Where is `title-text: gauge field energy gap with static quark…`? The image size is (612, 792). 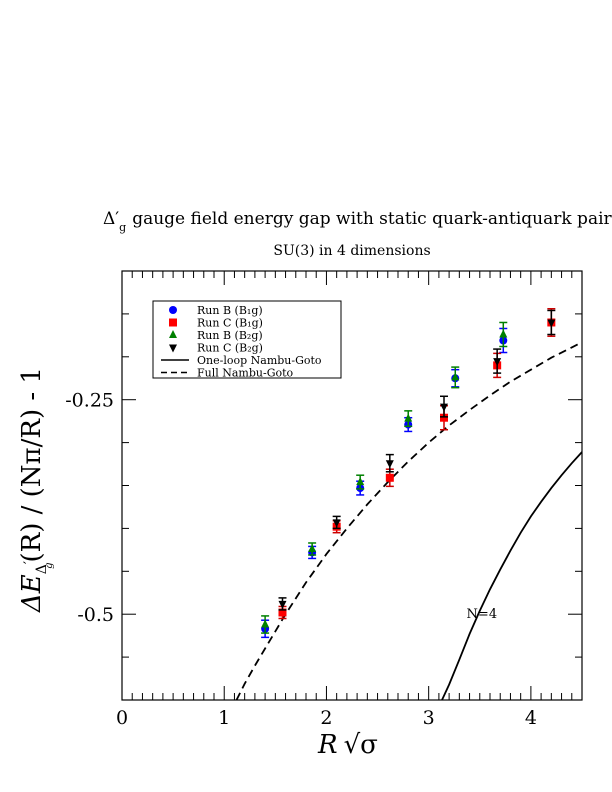
title-text: gauge field energy gap with static quark… is located at coordinates (372, 219).